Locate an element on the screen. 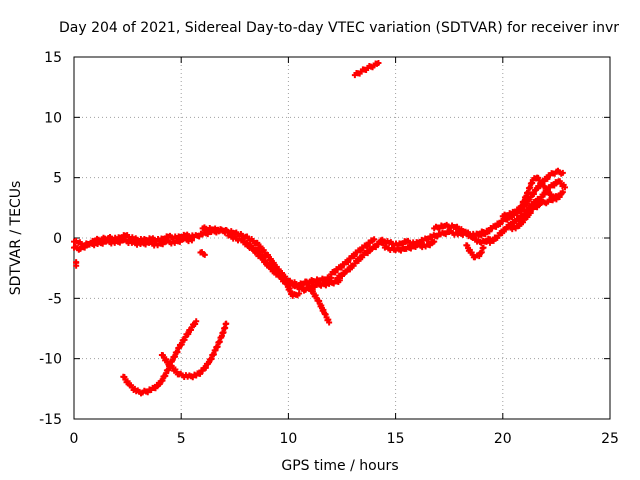 This screenshot has width=640, height=480. x-axis-label: GPS time / hours is located at coordinates (339, 466).